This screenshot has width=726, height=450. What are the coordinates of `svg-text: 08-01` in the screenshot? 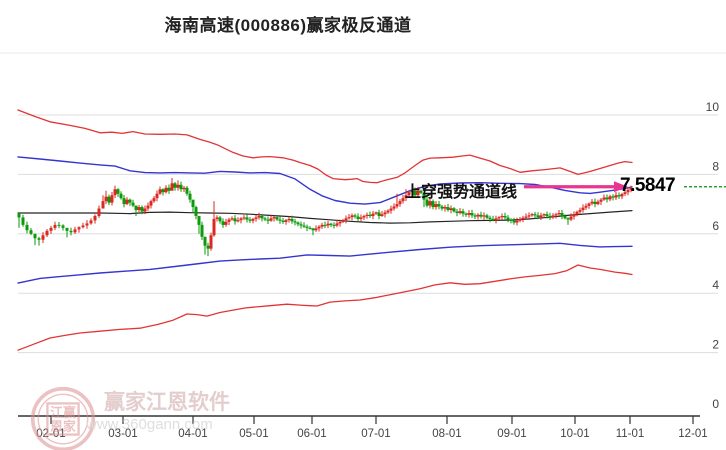 It's located at (446, 434).